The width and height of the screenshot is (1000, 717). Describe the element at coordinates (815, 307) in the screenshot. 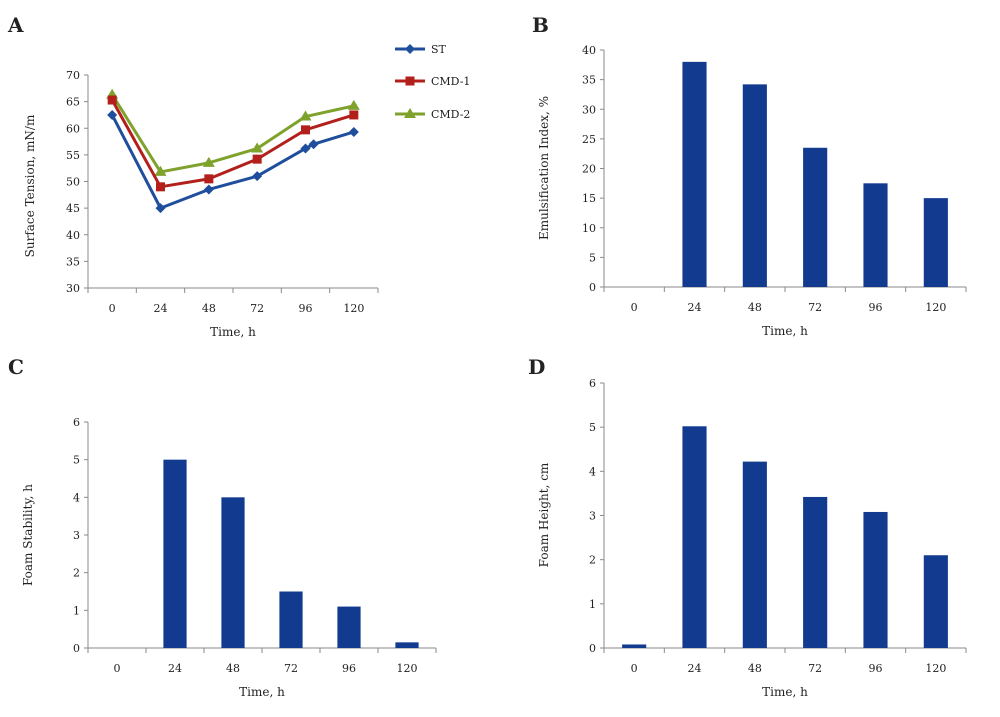

I see `panel-b-x-tick-label: 72` at that location.